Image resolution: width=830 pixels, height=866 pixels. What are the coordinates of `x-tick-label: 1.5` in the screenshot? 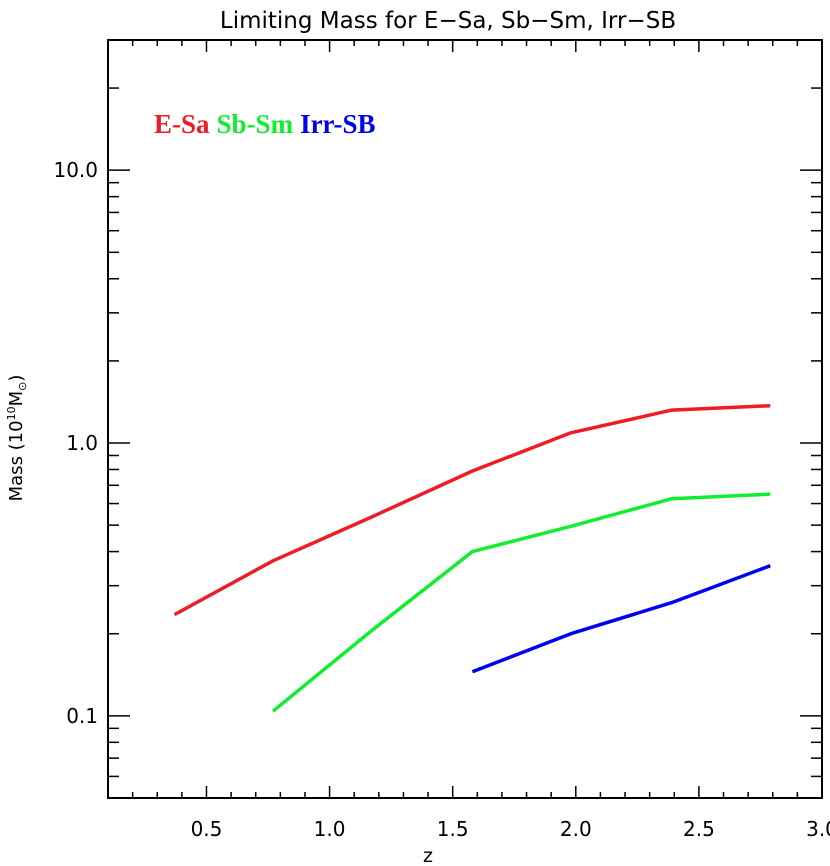 It's located at (453, 829).